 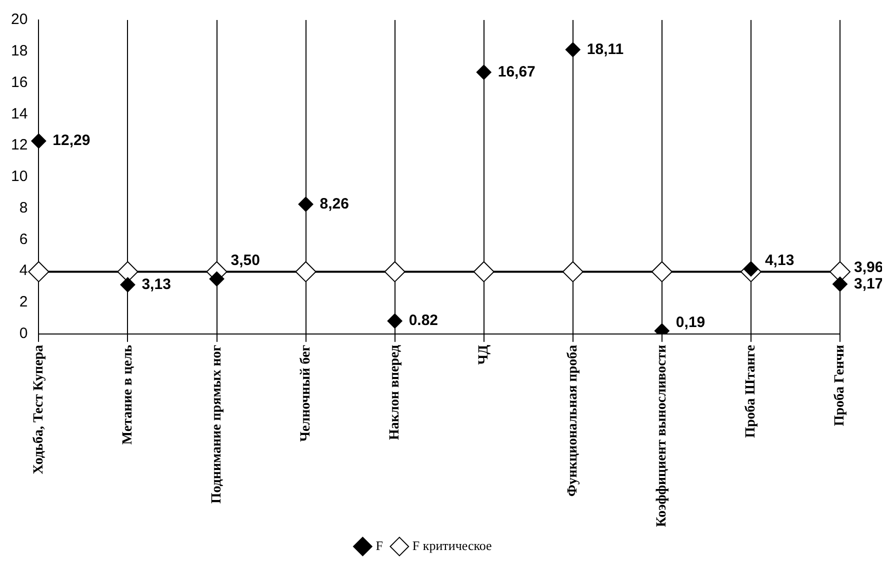 What do you see at coordinates (394, 392) in the screenshot?
I see `x-tick-label: Наклон вперед` at bounding box center [394, 392].